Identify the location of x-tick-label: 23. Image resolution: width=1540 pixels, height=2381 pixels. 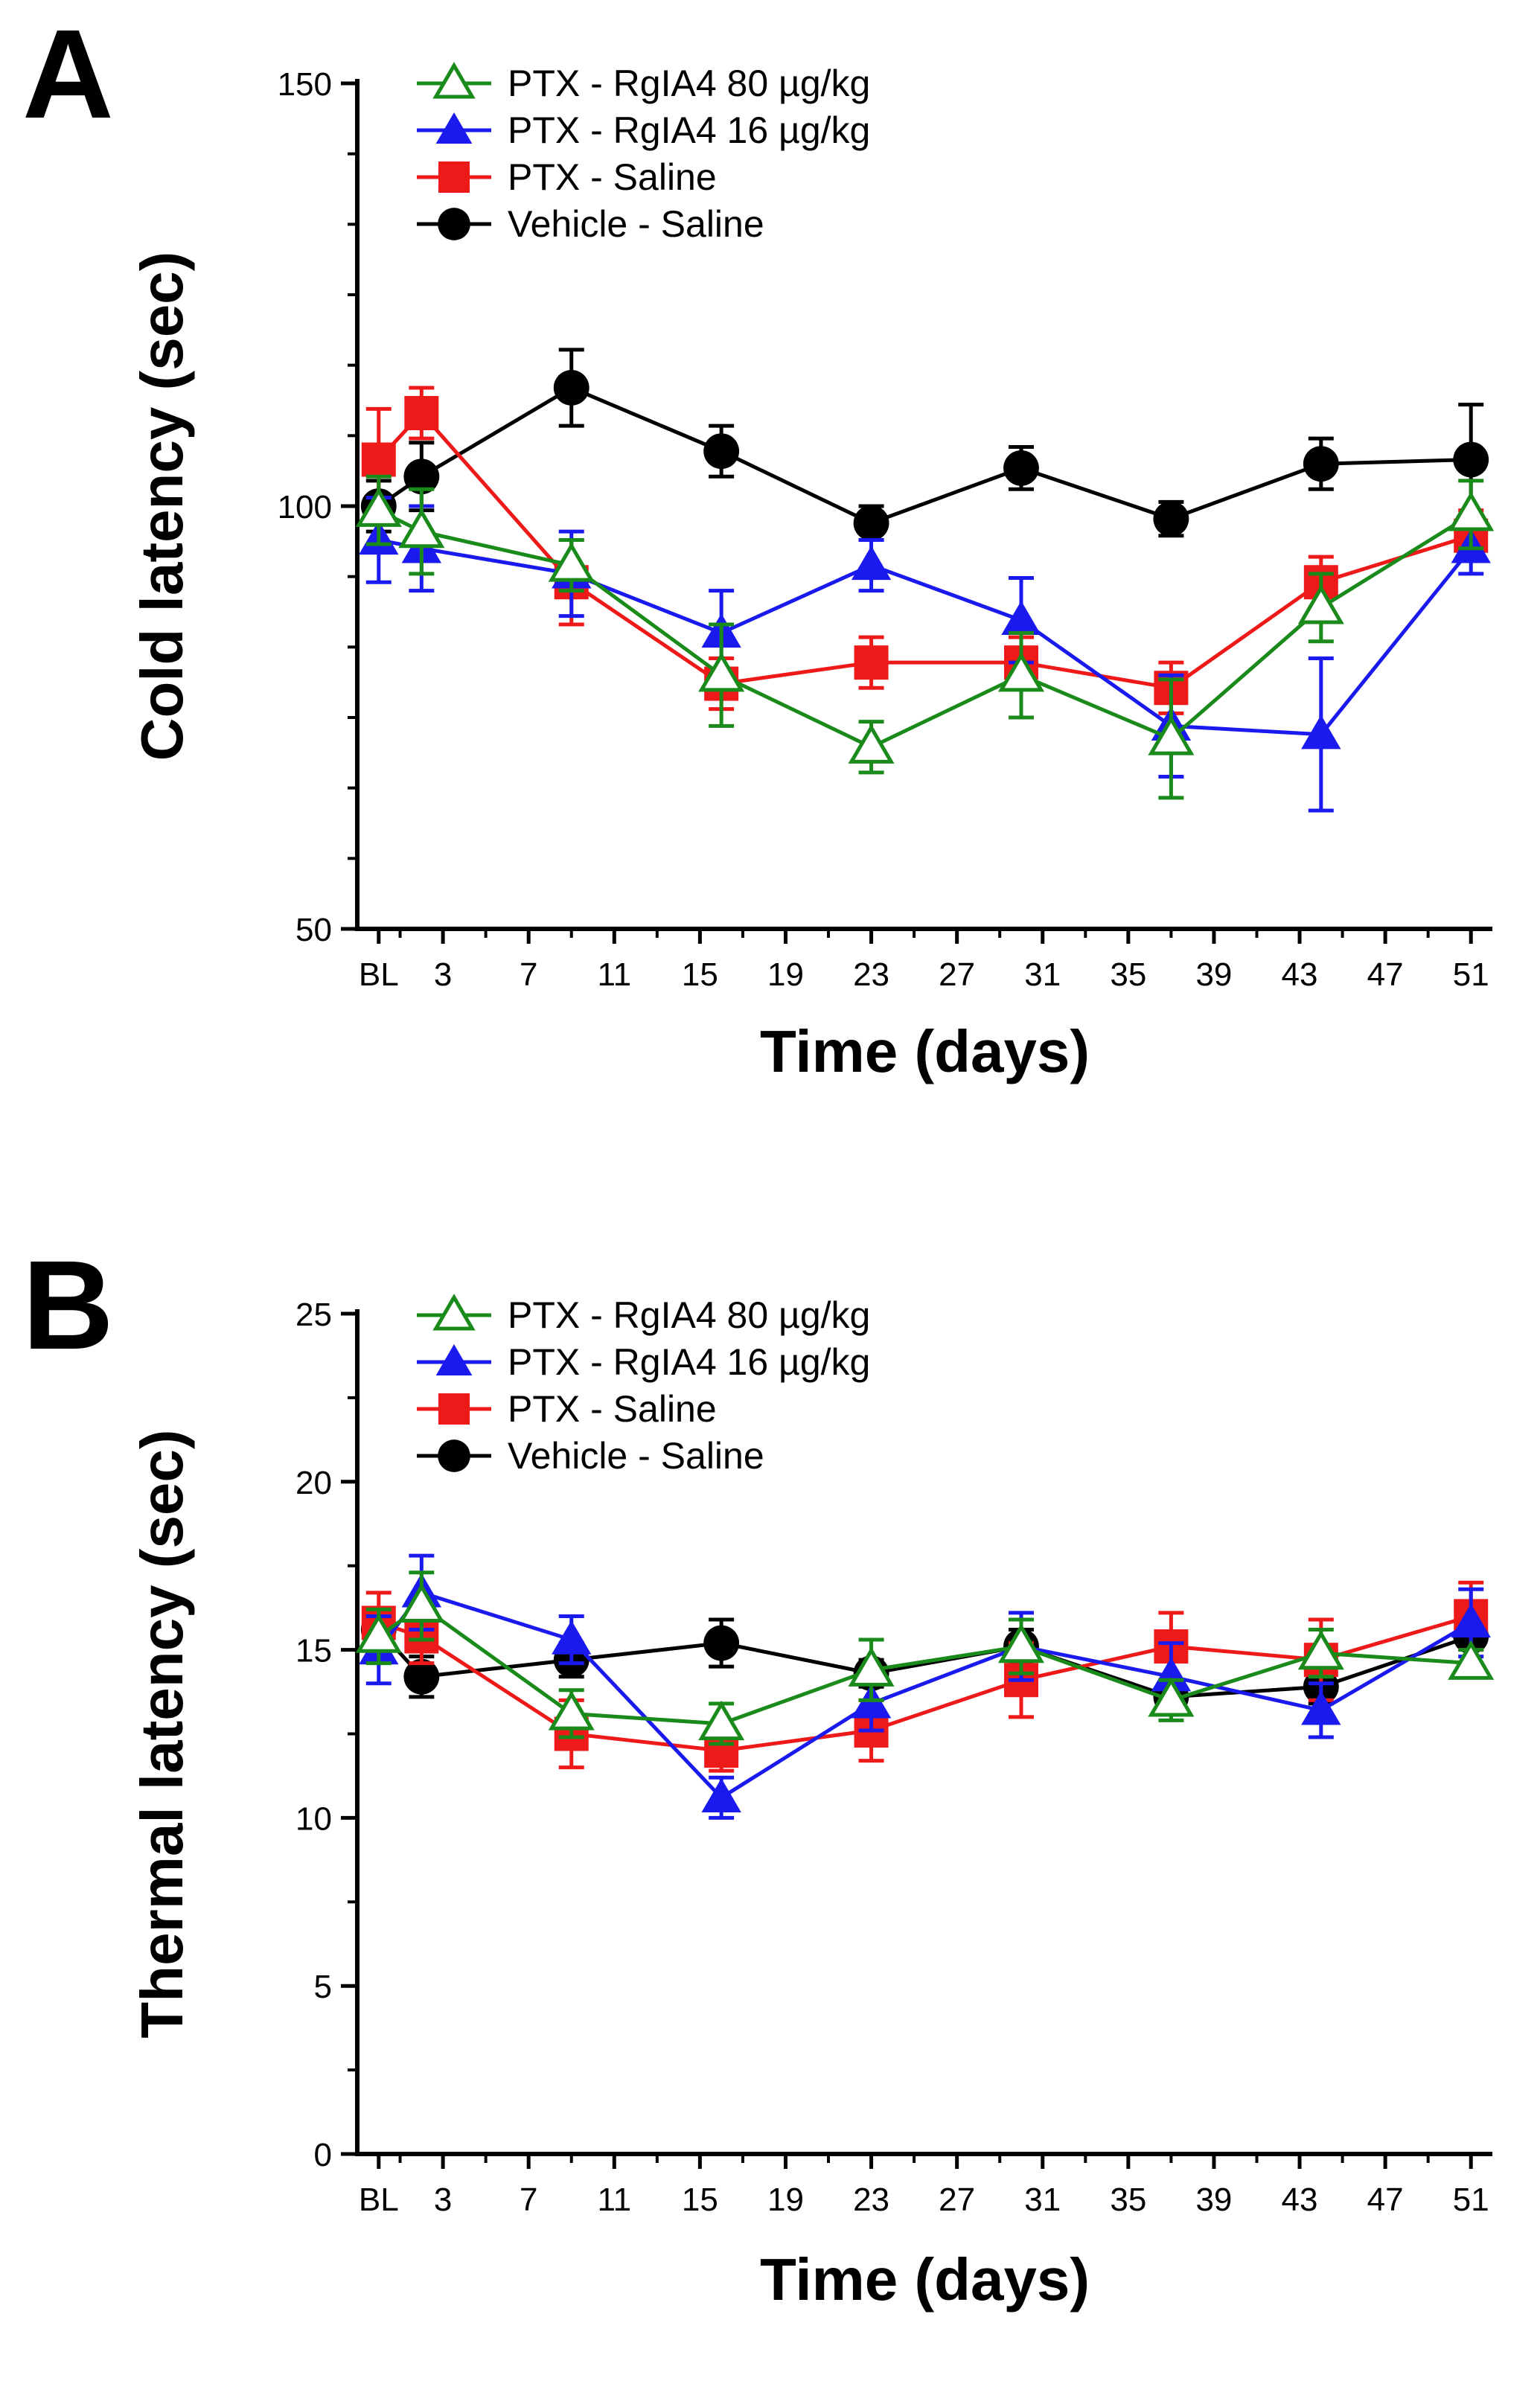
(871, 2200).